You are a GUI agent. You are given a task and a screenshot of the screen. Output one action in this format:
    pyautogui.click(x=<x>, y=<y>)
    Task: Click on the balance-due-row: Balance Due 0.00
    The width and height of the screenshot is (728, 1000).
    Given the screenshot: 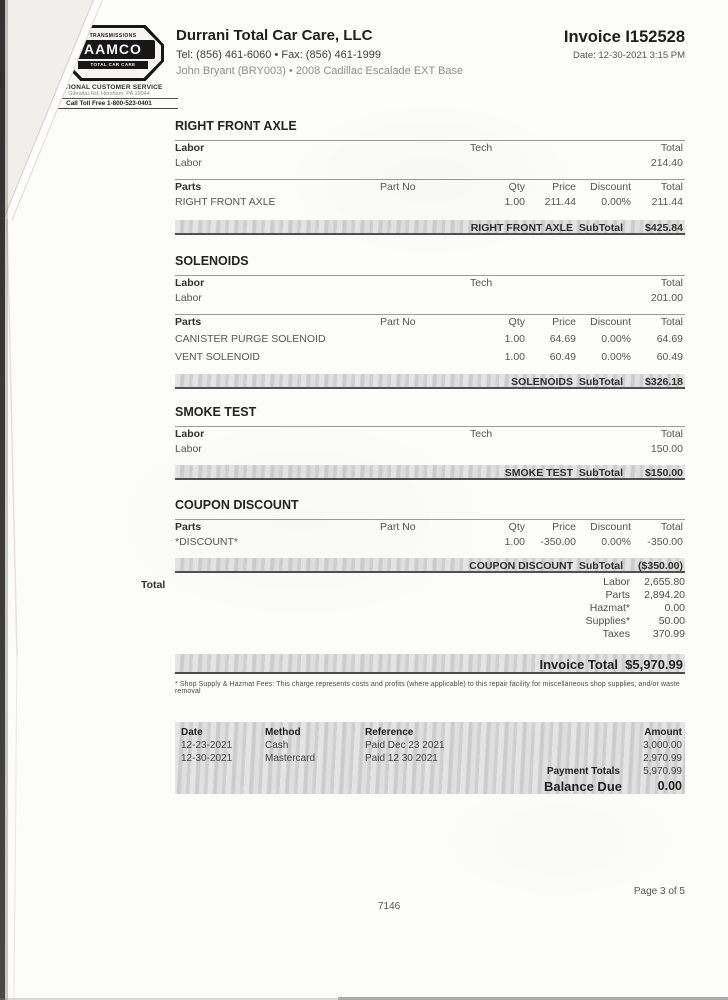 What is the action you would take?
    pyautogui.click(x=430, y=786)
    